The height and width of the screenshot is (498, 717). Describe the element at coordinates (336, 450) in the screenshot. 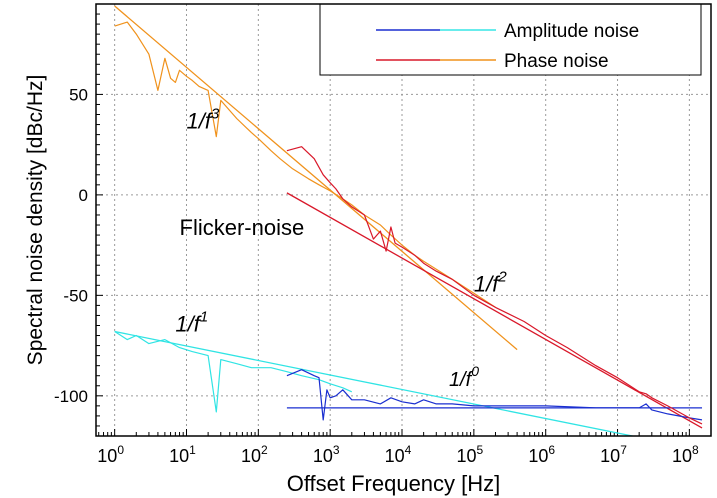

I see `x-tick-exponent: 3` at that location.